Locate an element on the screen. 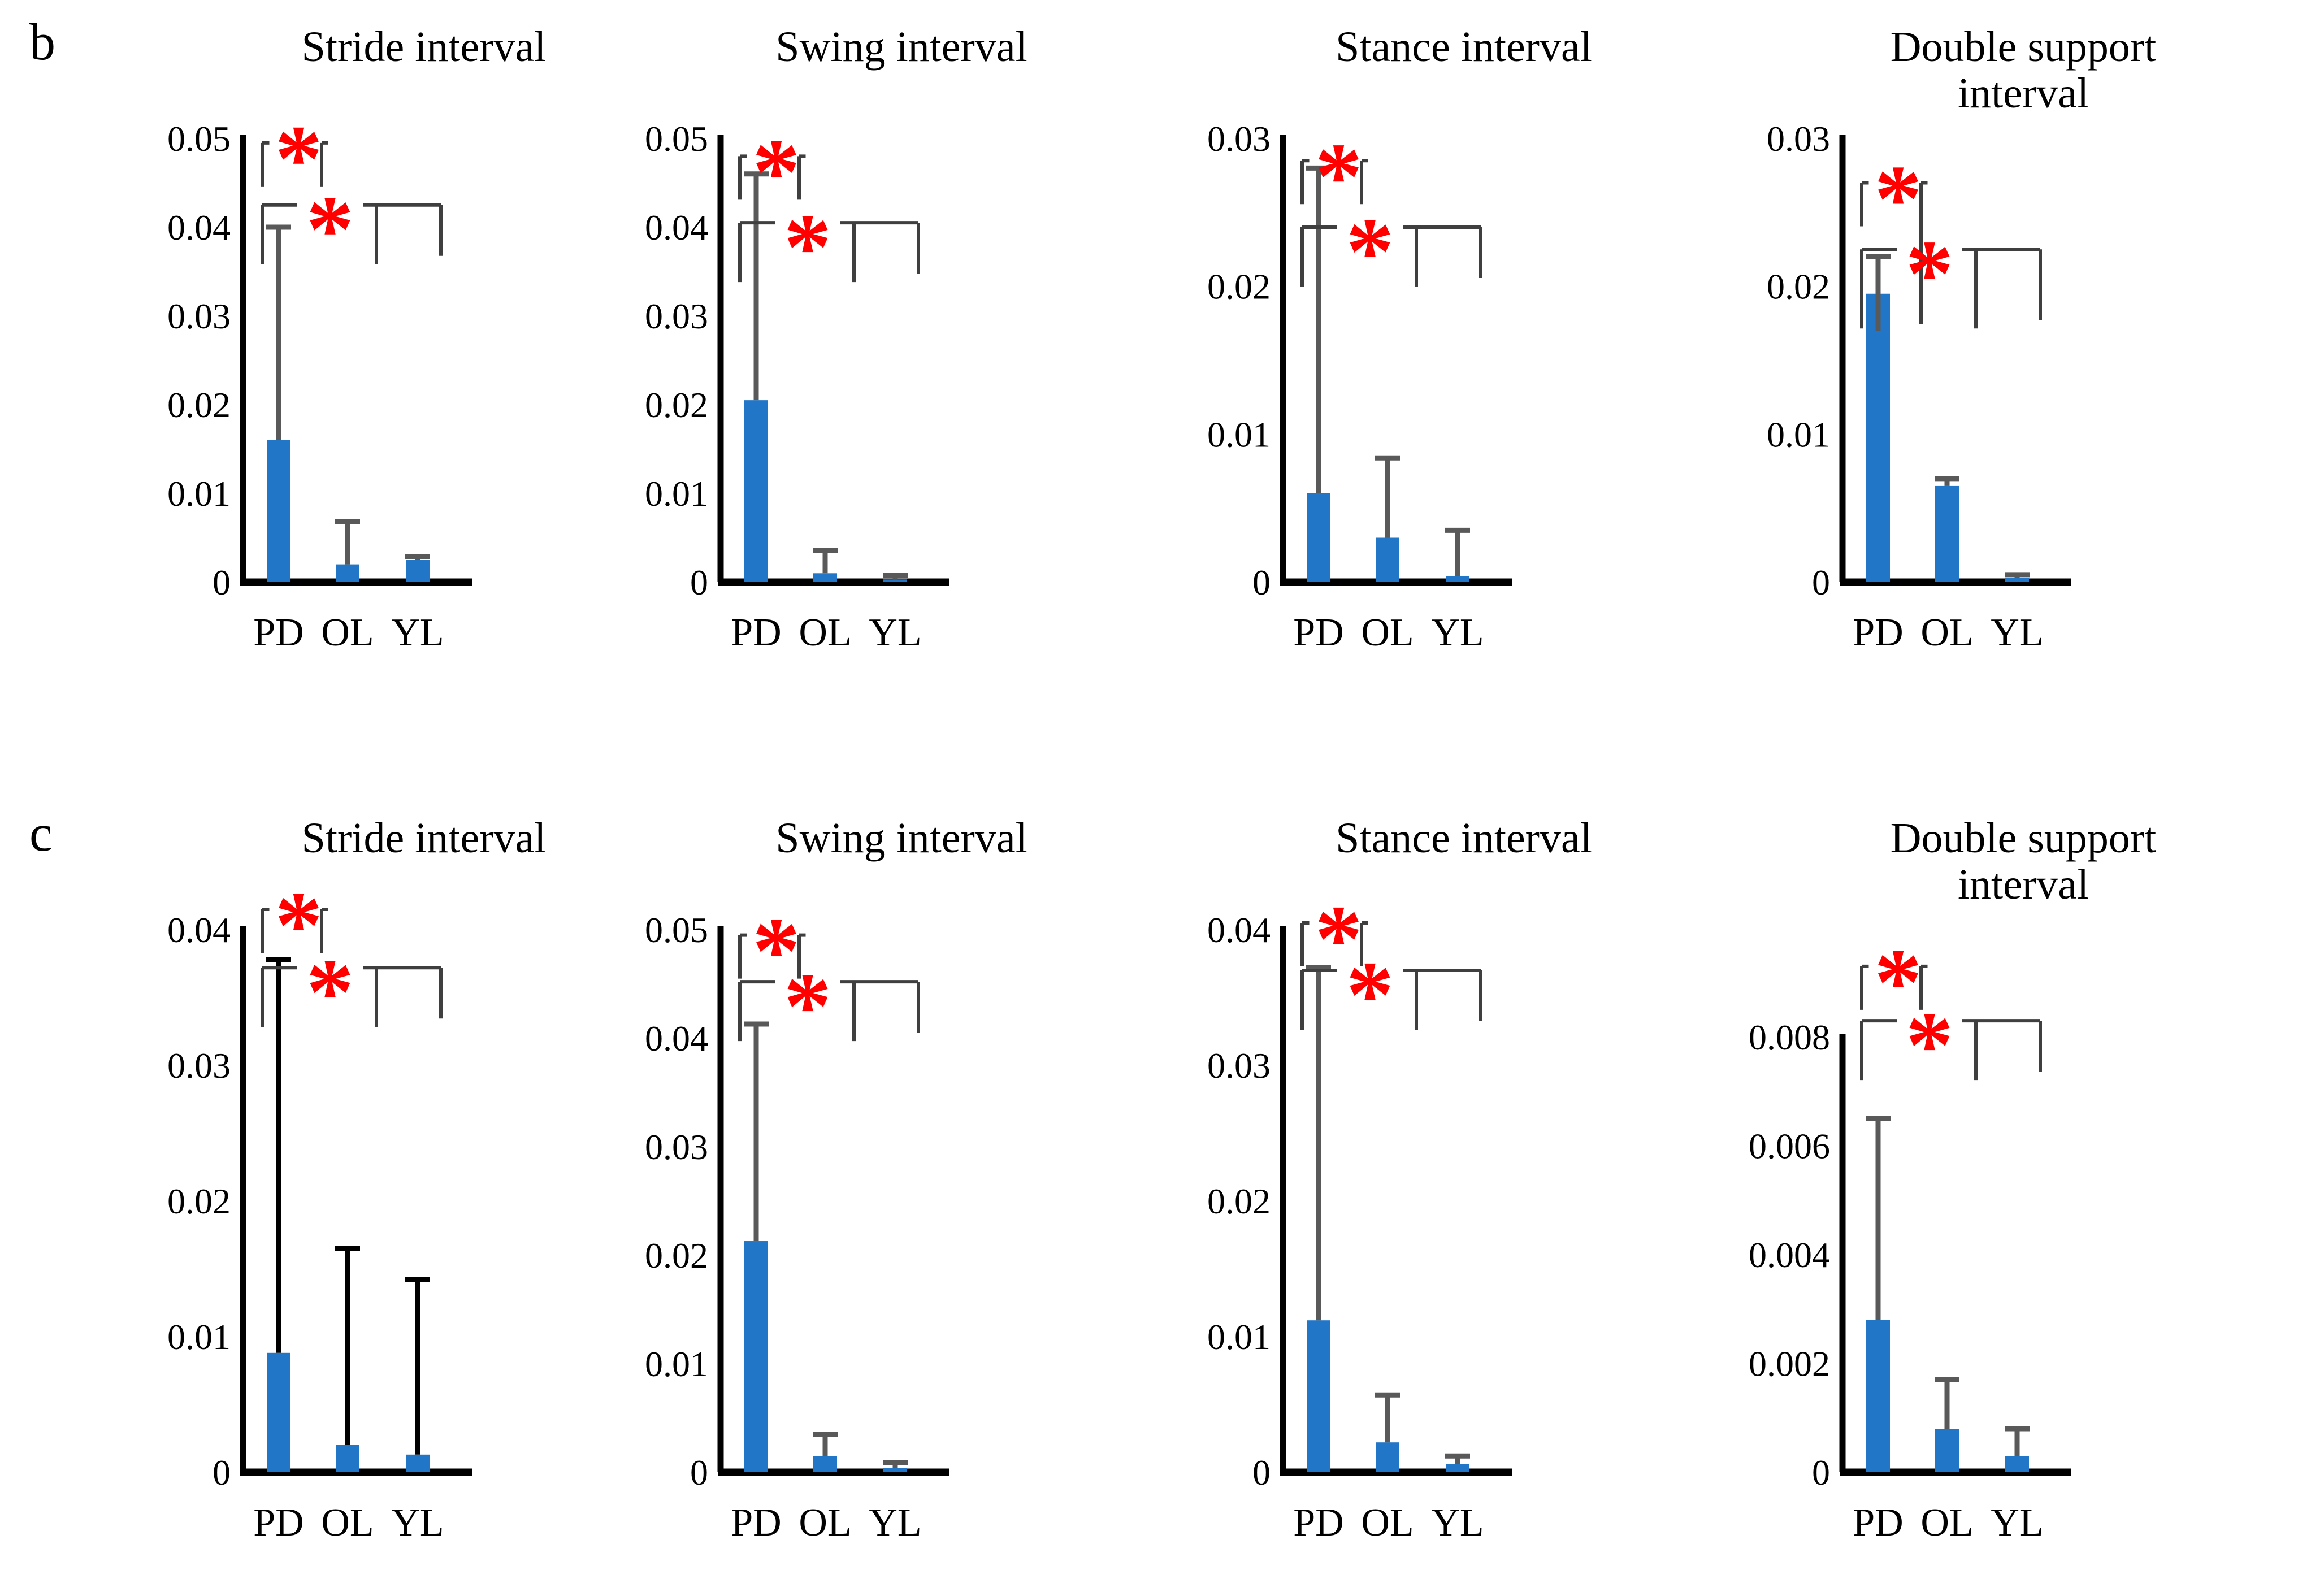  panel-b-label: b is located at coordinates (42, 42).